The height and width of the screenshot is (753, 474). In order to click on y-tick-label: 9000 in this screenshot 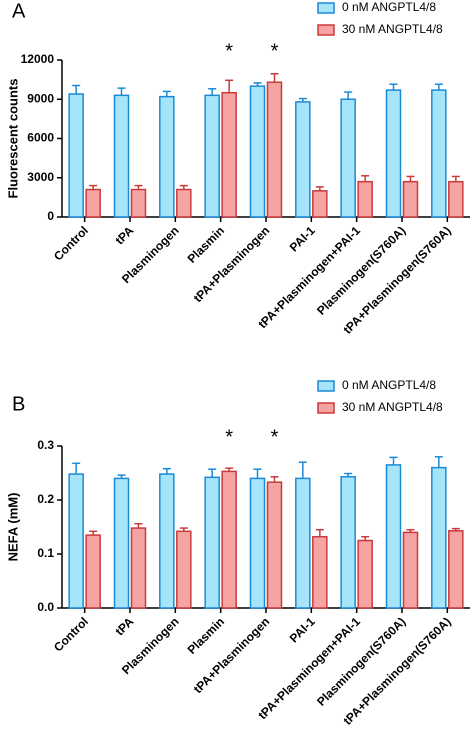, I will do `click(40, 98)`.